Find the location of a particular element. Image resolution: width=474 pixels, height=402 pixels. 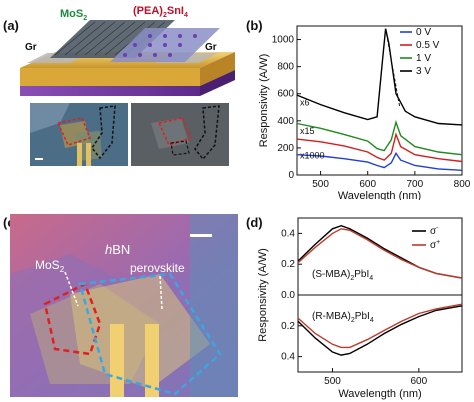

substrate-side is located at coordinates (217, 69).